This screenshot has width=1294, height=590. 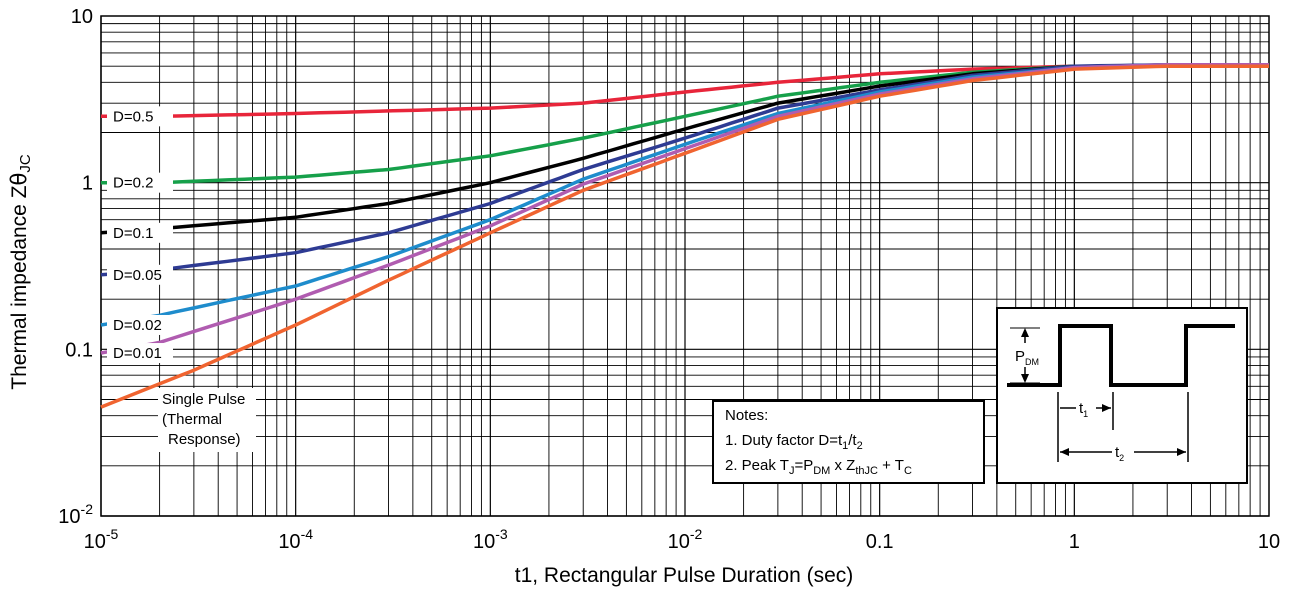 What do you see at coordinates (295, 539) in the screenshot?
I see `x-tick-label: 10⁻⁴` at bounding box center [295, 539].